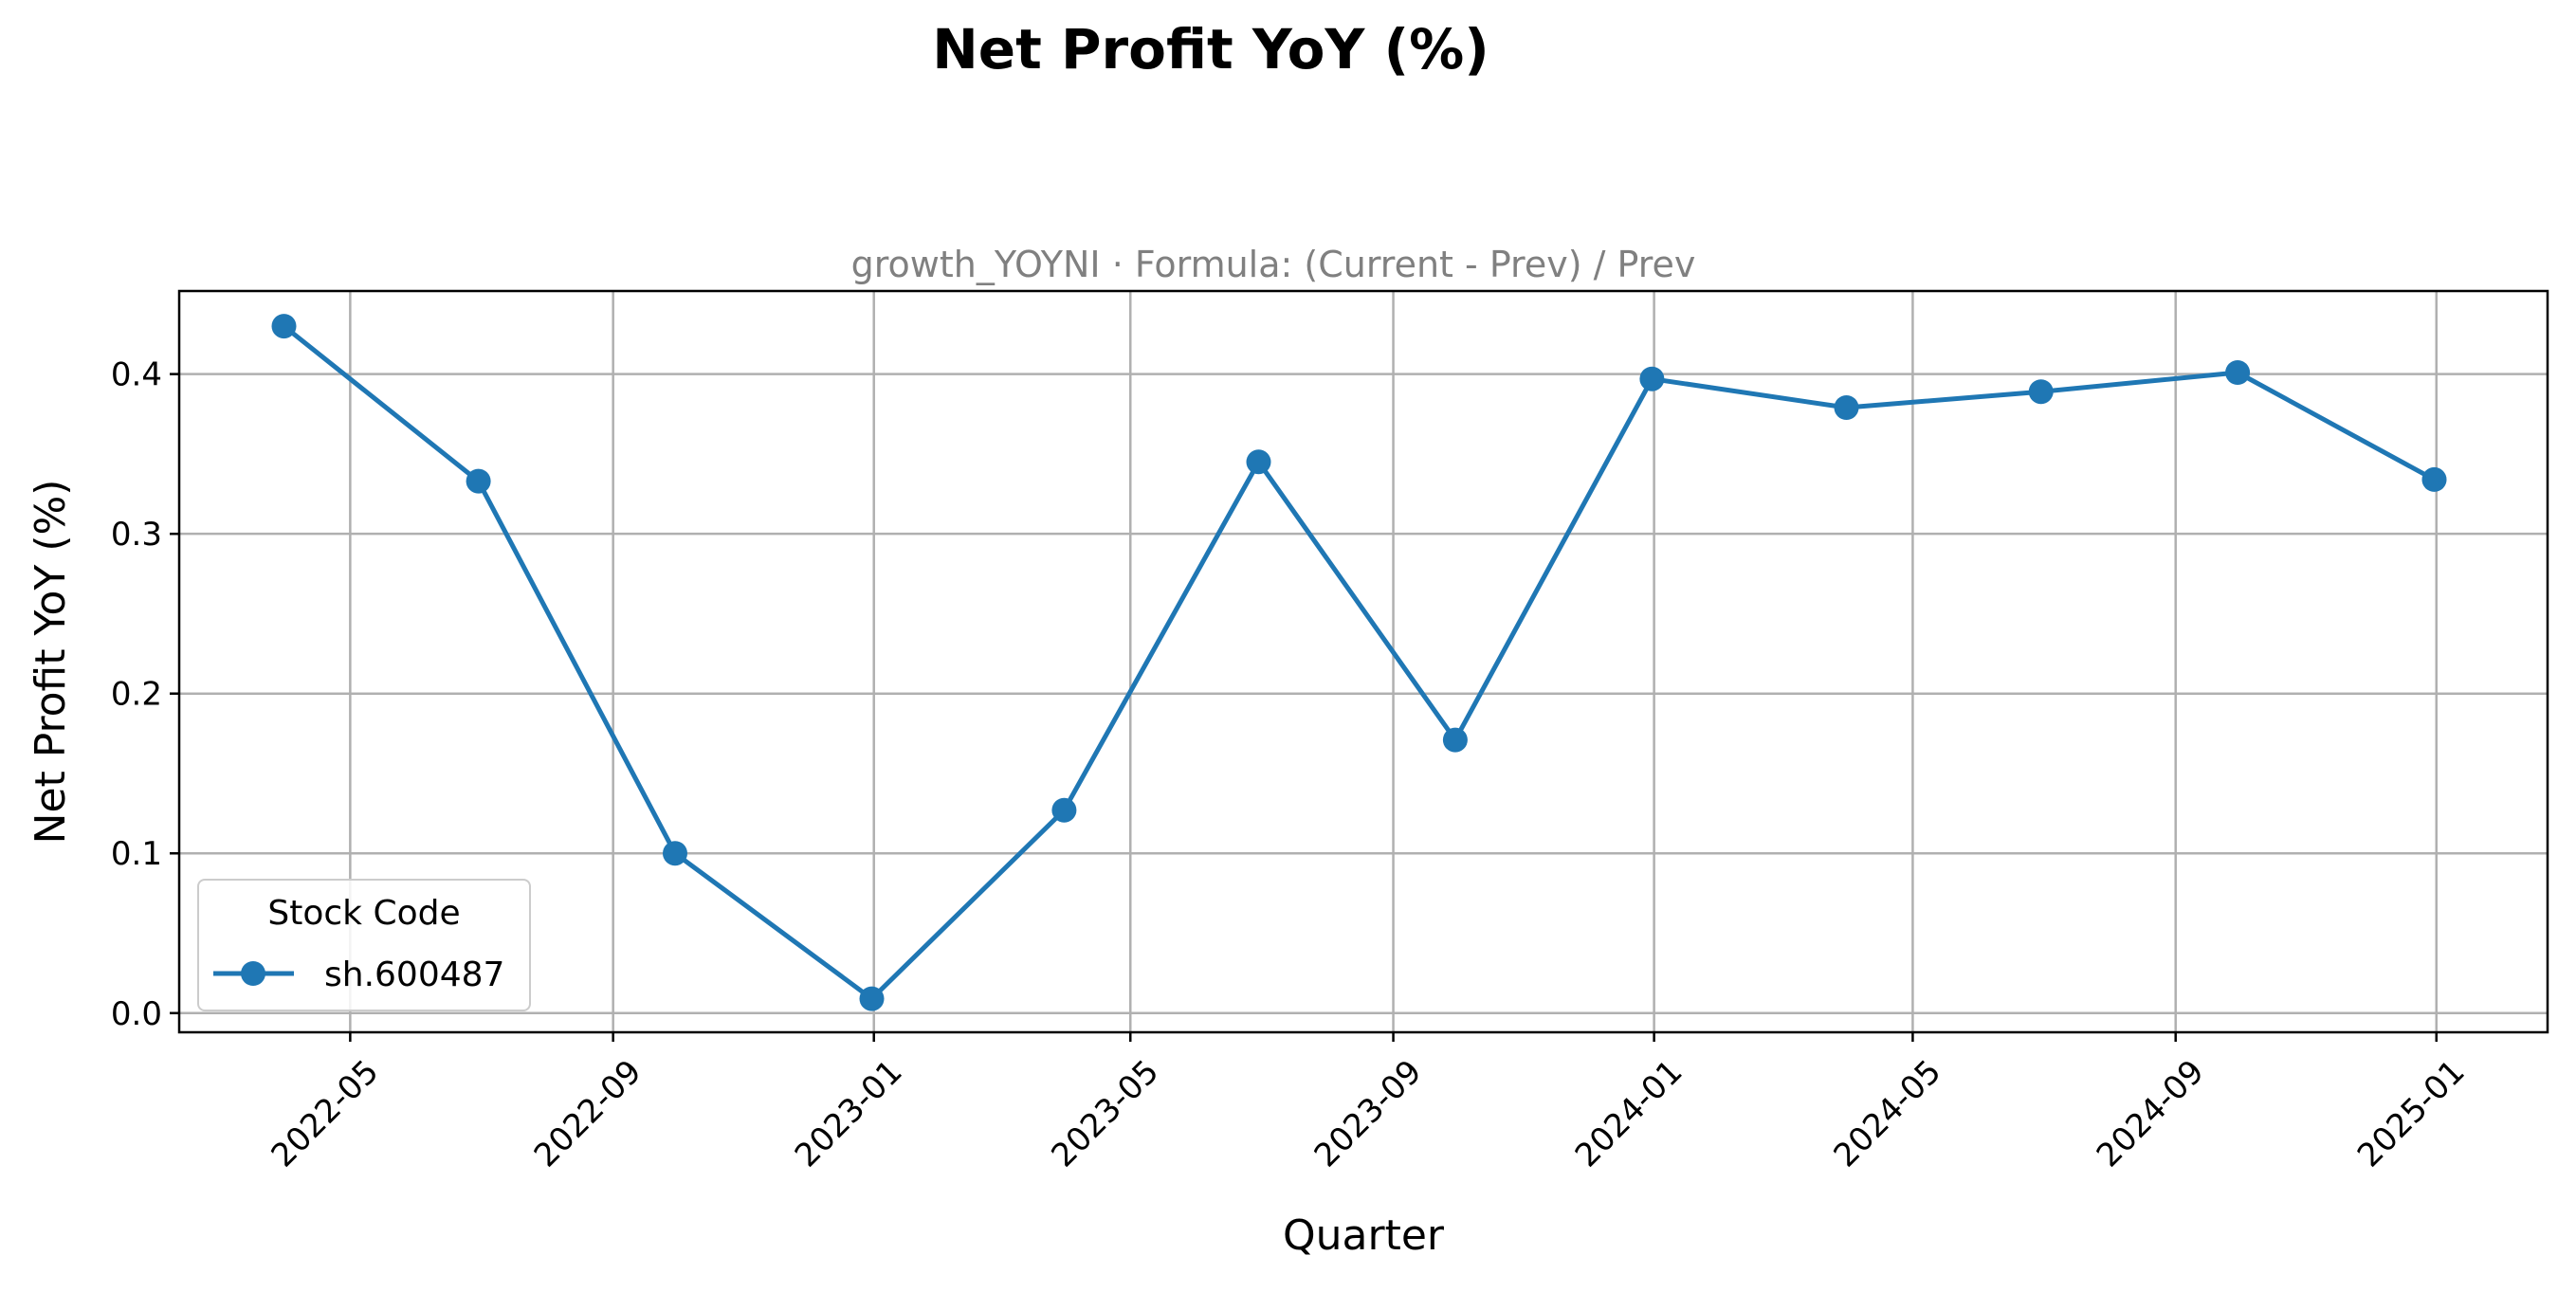  I want to click on legend-title: Stock Code, so click(363, 913).